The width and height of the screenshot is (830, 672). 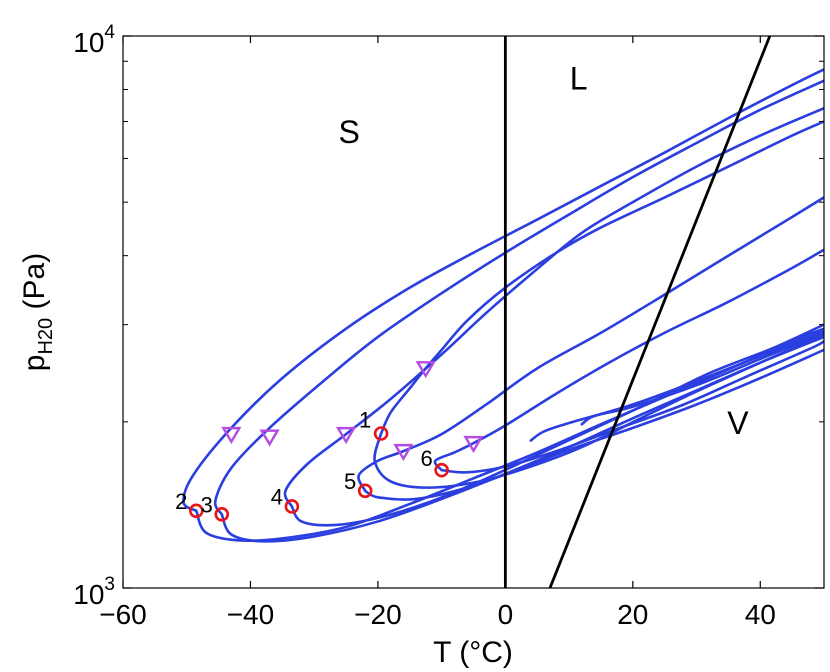 What do you see at coordinates (427, 458) in the screenshot?
I see `circle-marker-label-6: 6` at bounding box center [427, 458].